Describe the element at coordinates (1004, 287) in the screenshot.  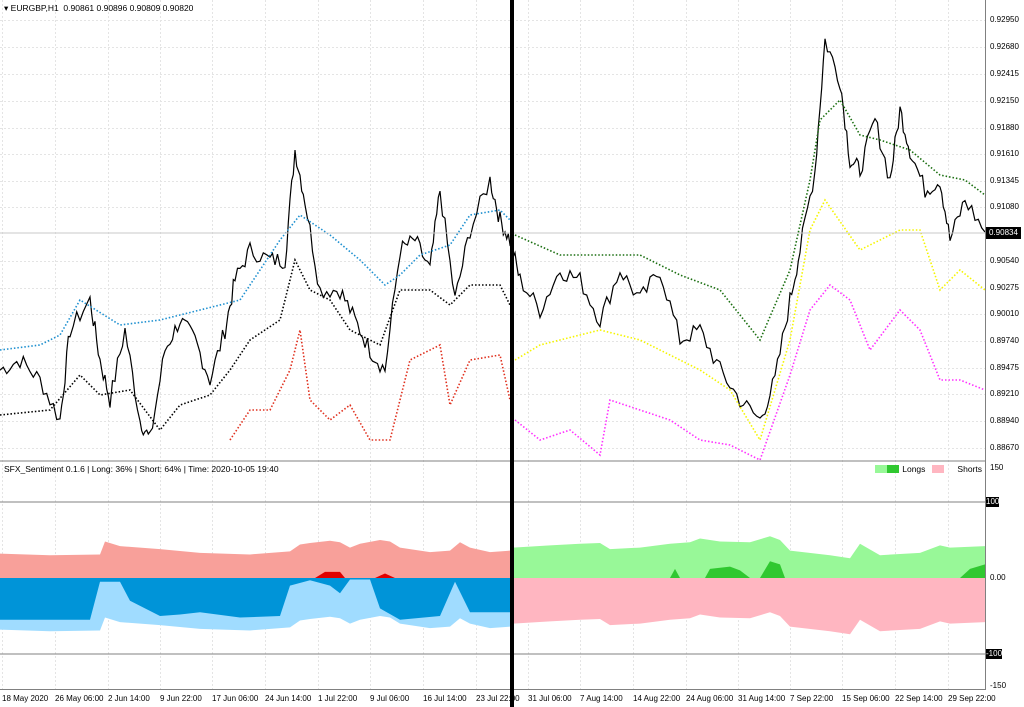
I see `price-tick: 0.90275` at that location.